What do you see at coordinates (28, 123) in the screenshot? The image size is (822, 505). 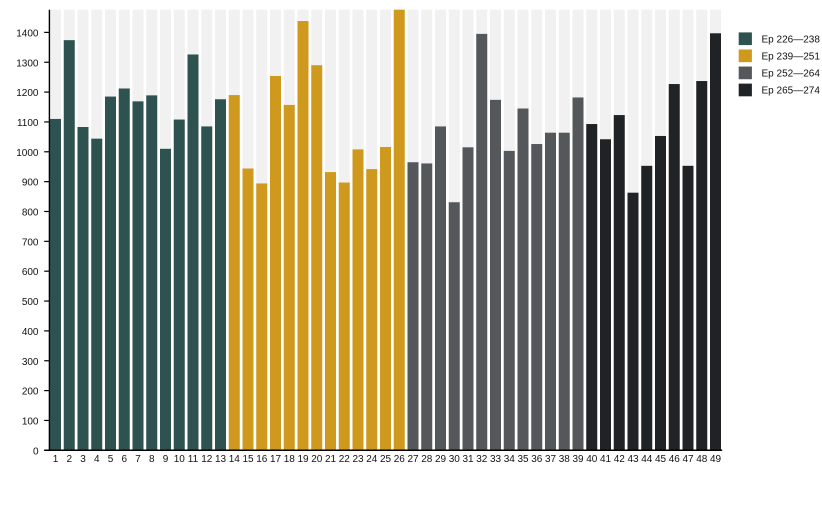 I see `svg-text: 1100` at bounding box center [28, 123].